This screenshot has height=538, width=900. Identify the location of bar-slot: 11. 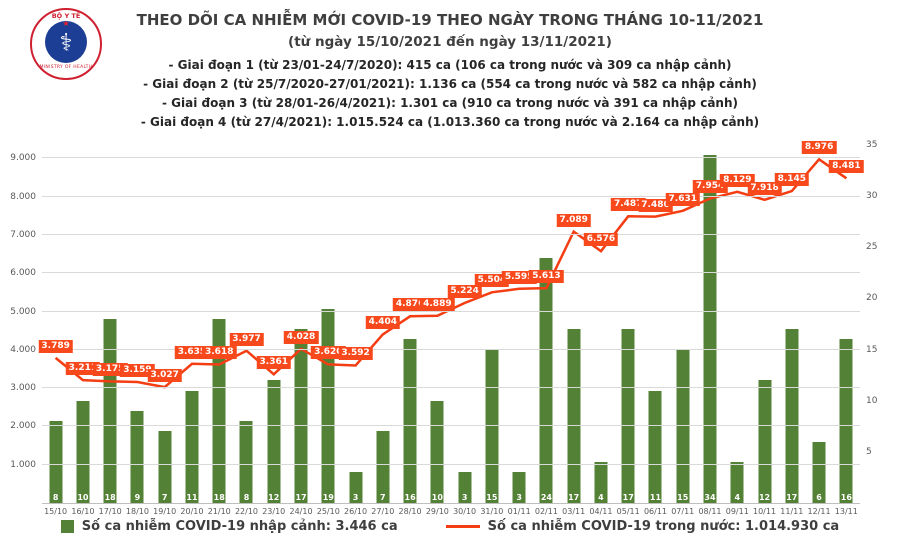
(191, 324).